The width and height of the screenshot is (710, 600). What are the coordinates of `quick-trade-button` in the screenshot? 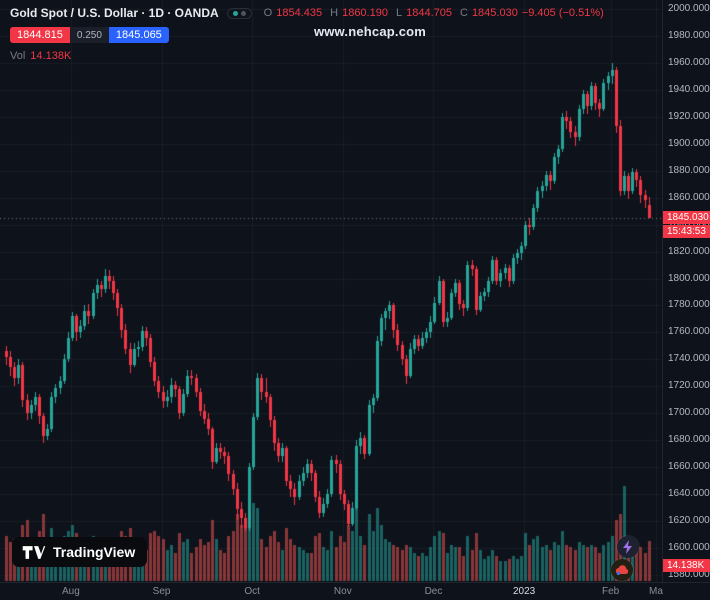 It's located at (628, 547).